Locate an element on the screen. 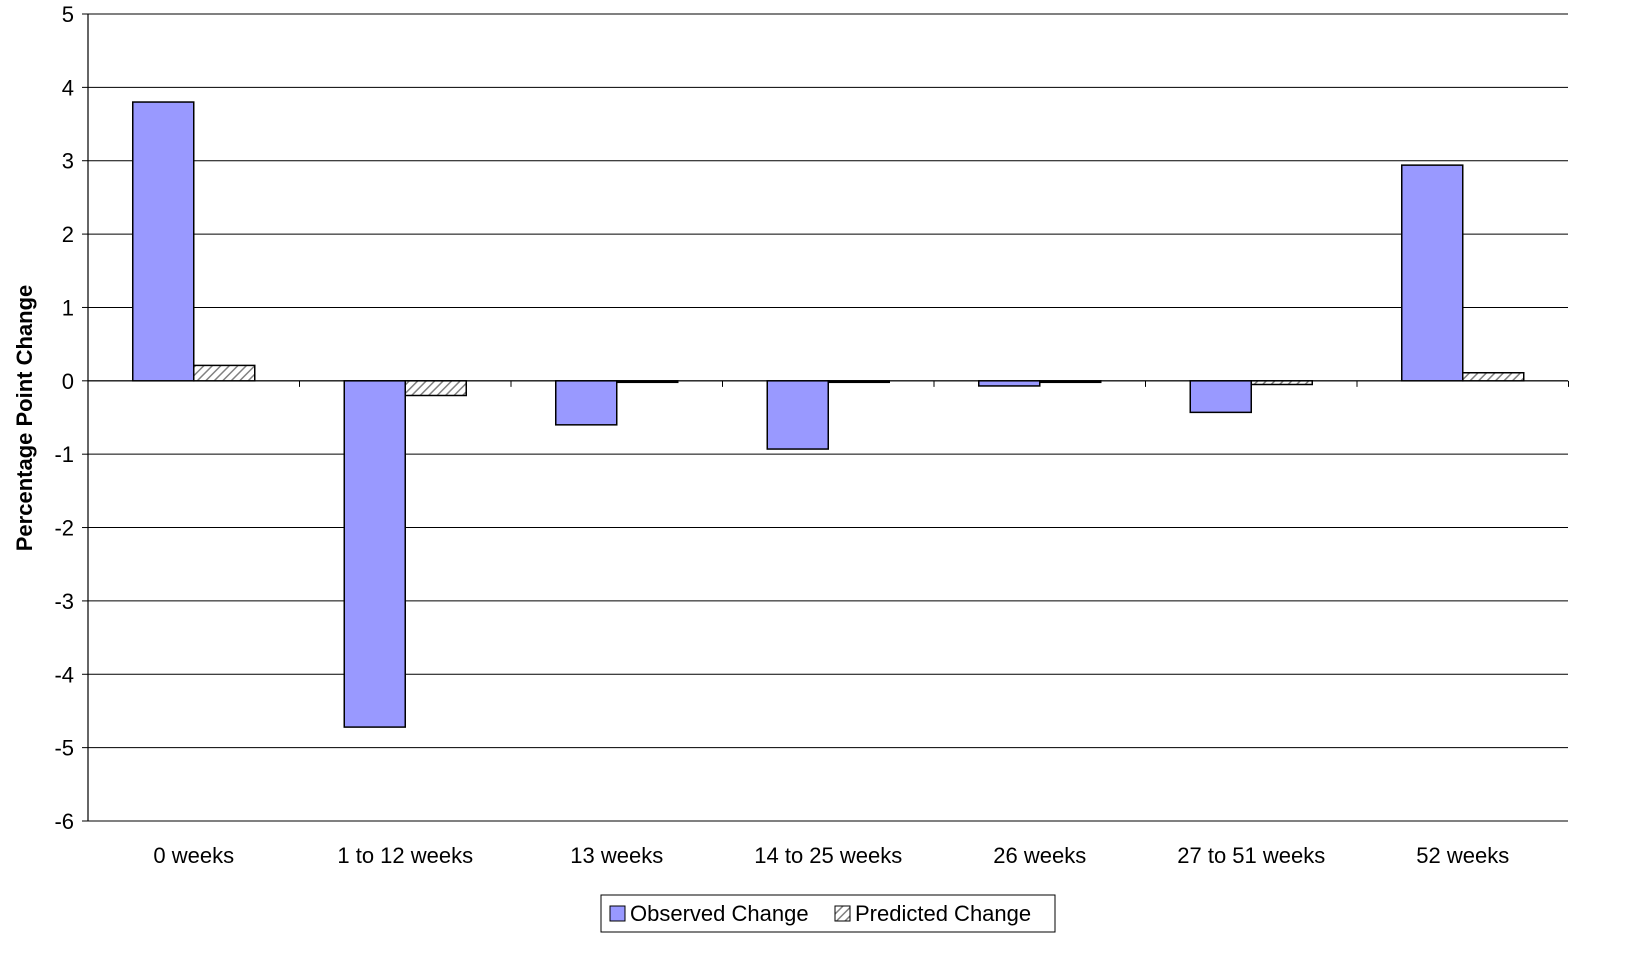 The image size is (1629, 973). y-tick-label: -3 is located at coordinates (64, 601).